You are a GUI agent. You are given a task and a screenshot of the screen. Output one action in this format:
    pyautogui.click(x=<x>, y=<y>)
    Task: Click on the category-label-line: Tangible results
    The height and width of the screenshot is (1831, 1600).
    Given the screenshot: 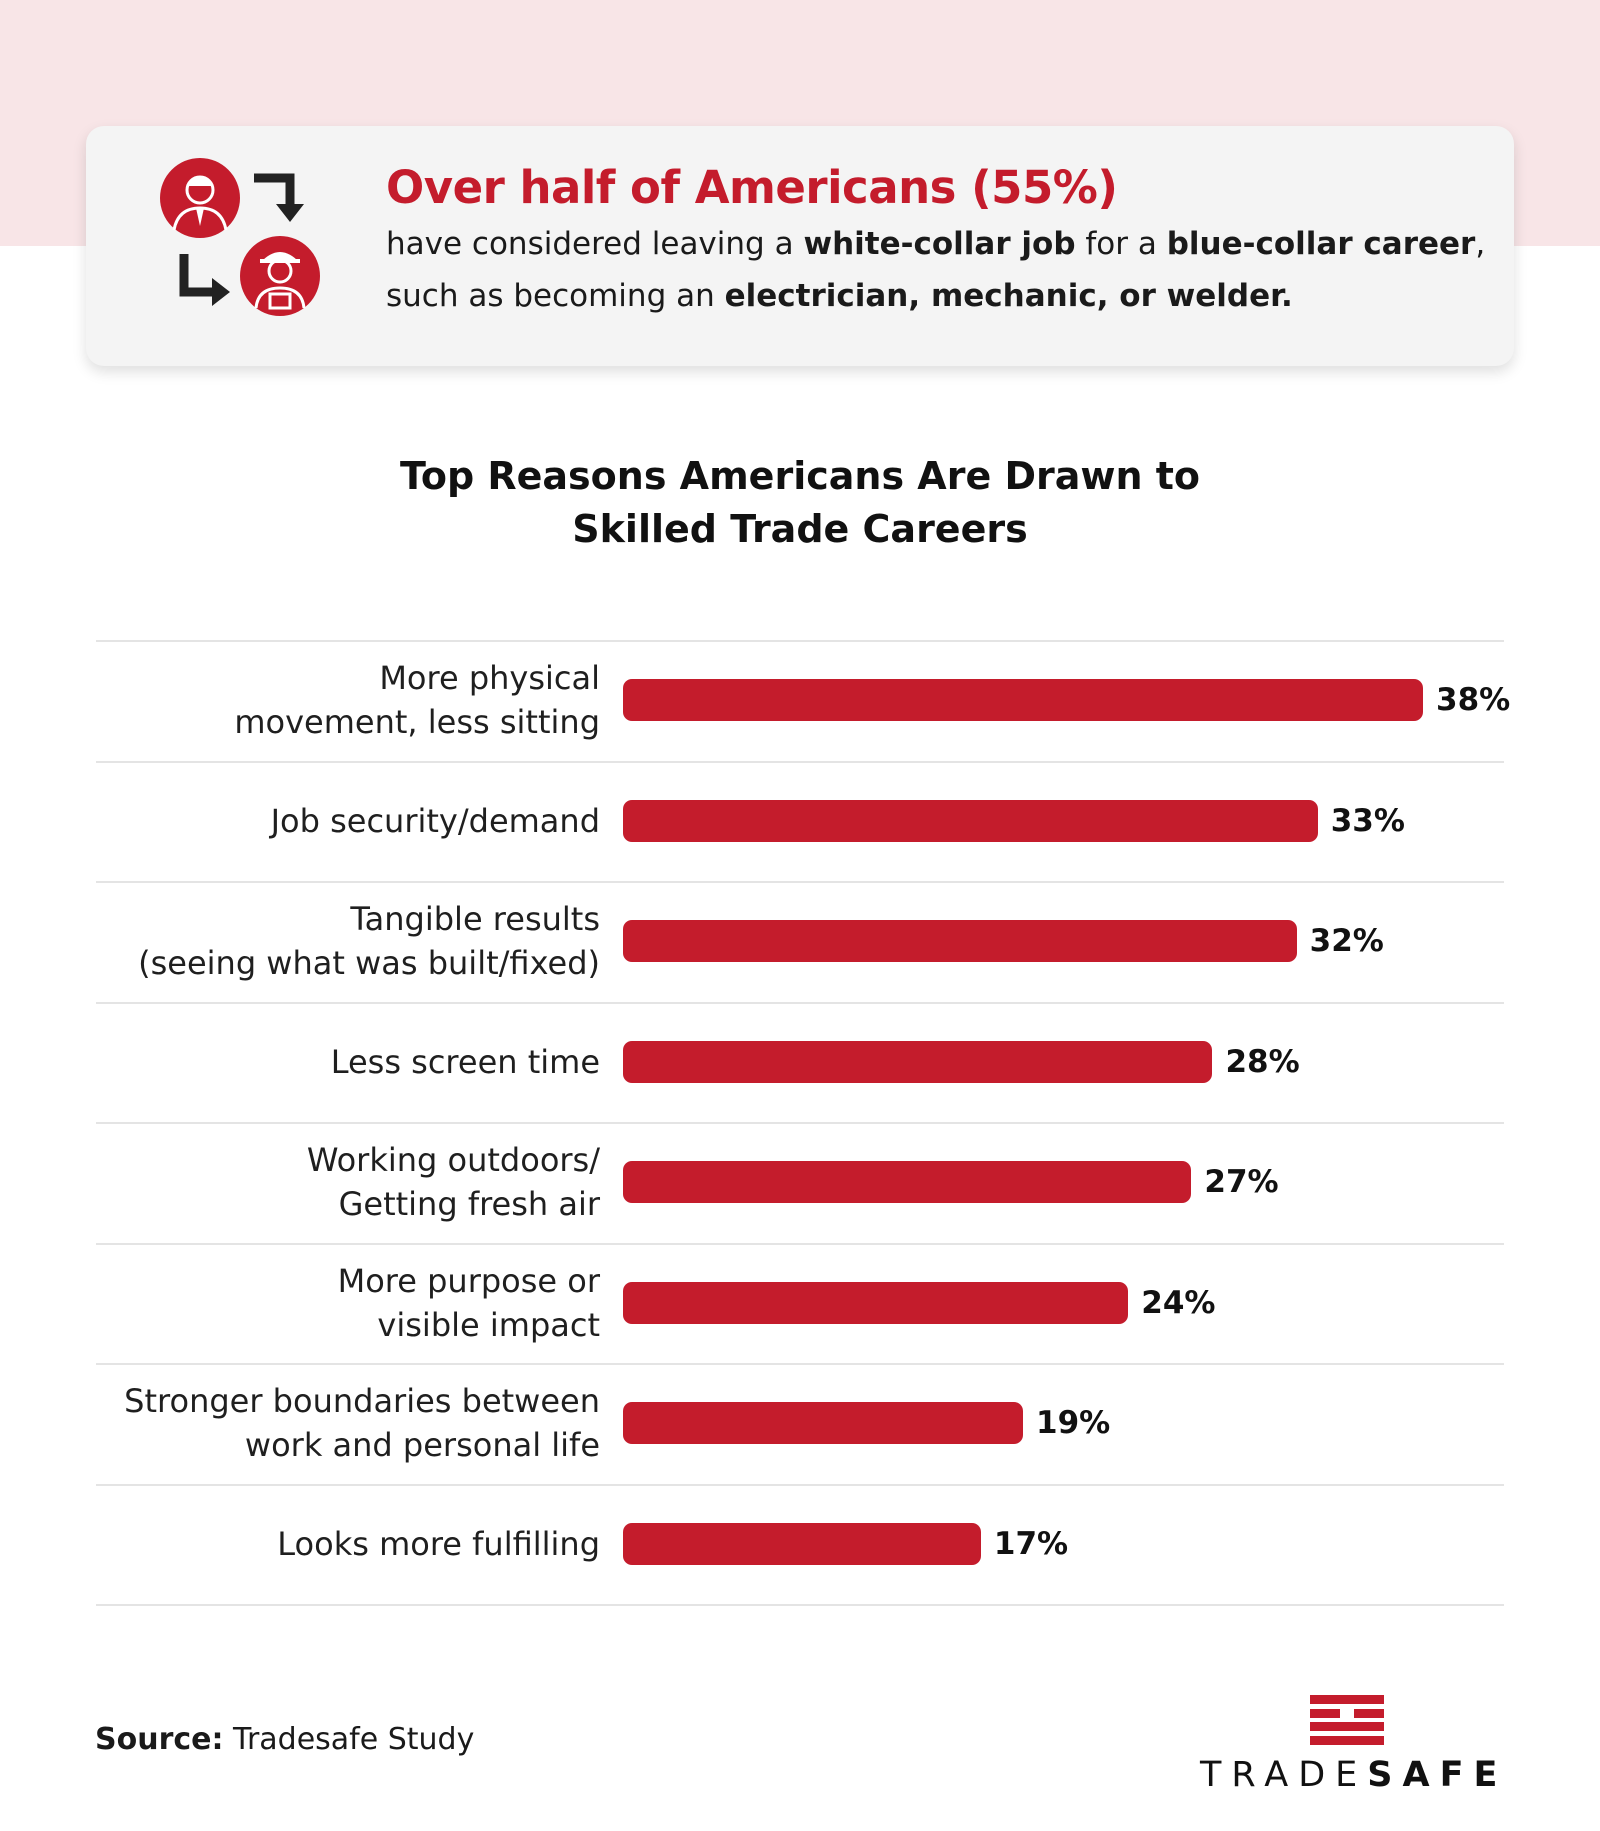 What is the action you would take?
    pyautogui.click(x=475, y=919)
    